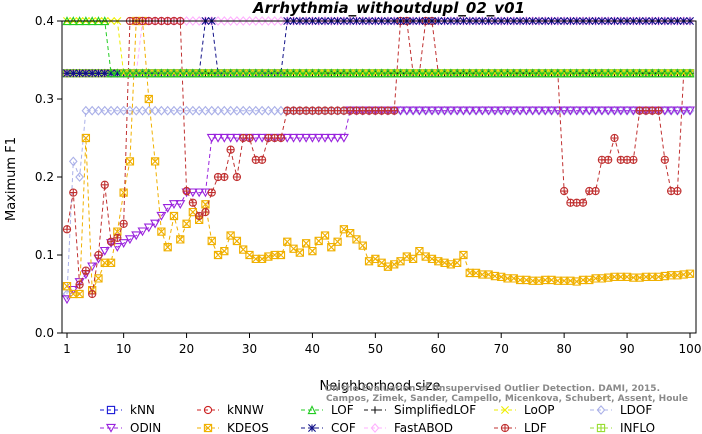 The width and height of the screenshot is (702, 434). Describe the element at coordinates (123, 349) in the screenshot. I see `x-tick-label: 10` at that location.